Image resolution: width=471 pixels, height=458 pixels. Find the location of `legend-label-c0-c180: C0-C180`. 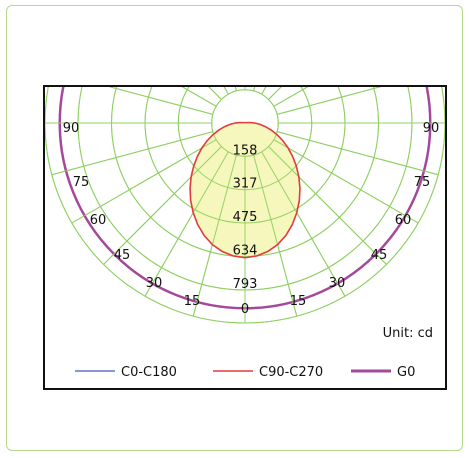

legend-label-c0-c180: C0-C180 is located at coordinates (149, 372).